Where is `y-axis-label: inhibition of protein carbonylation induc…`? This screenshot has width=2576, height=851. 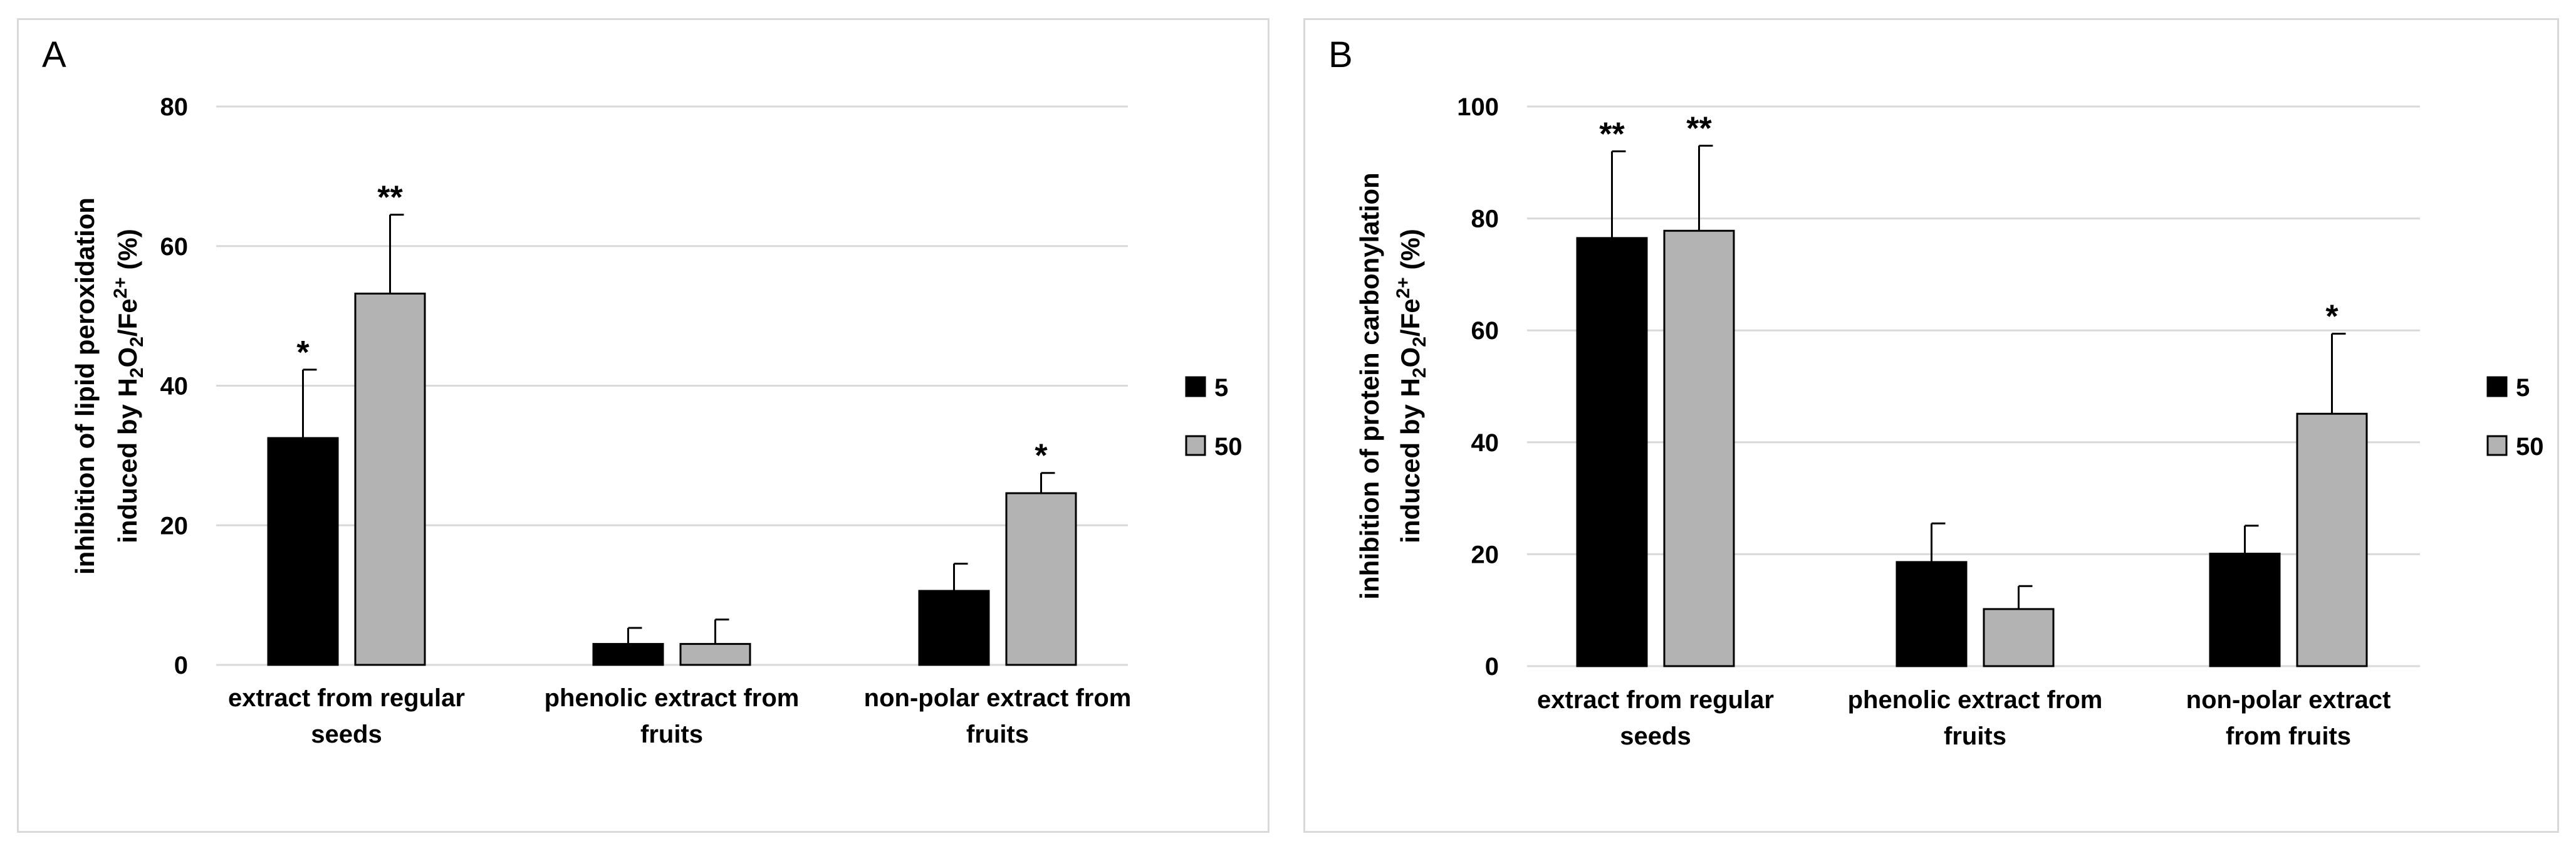 y-axis-label: inhibition of protein carbonylation induc… is located at coordinates (1392, 385).